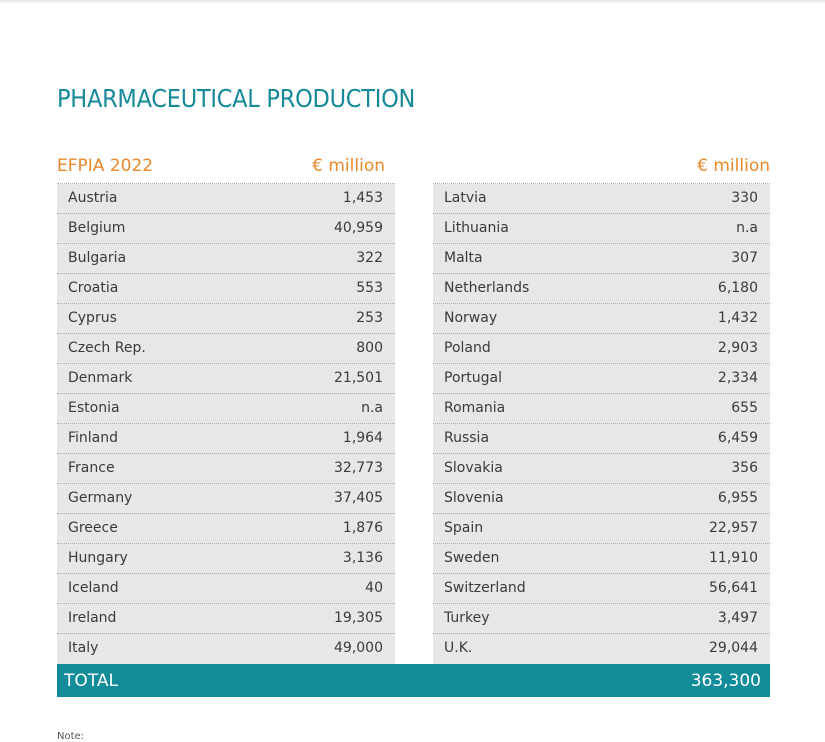 This screenshot has width=825, height=742. Describe the element at coordinates (733, 528) in the screenshot. I see `value: 22,957` at that location.